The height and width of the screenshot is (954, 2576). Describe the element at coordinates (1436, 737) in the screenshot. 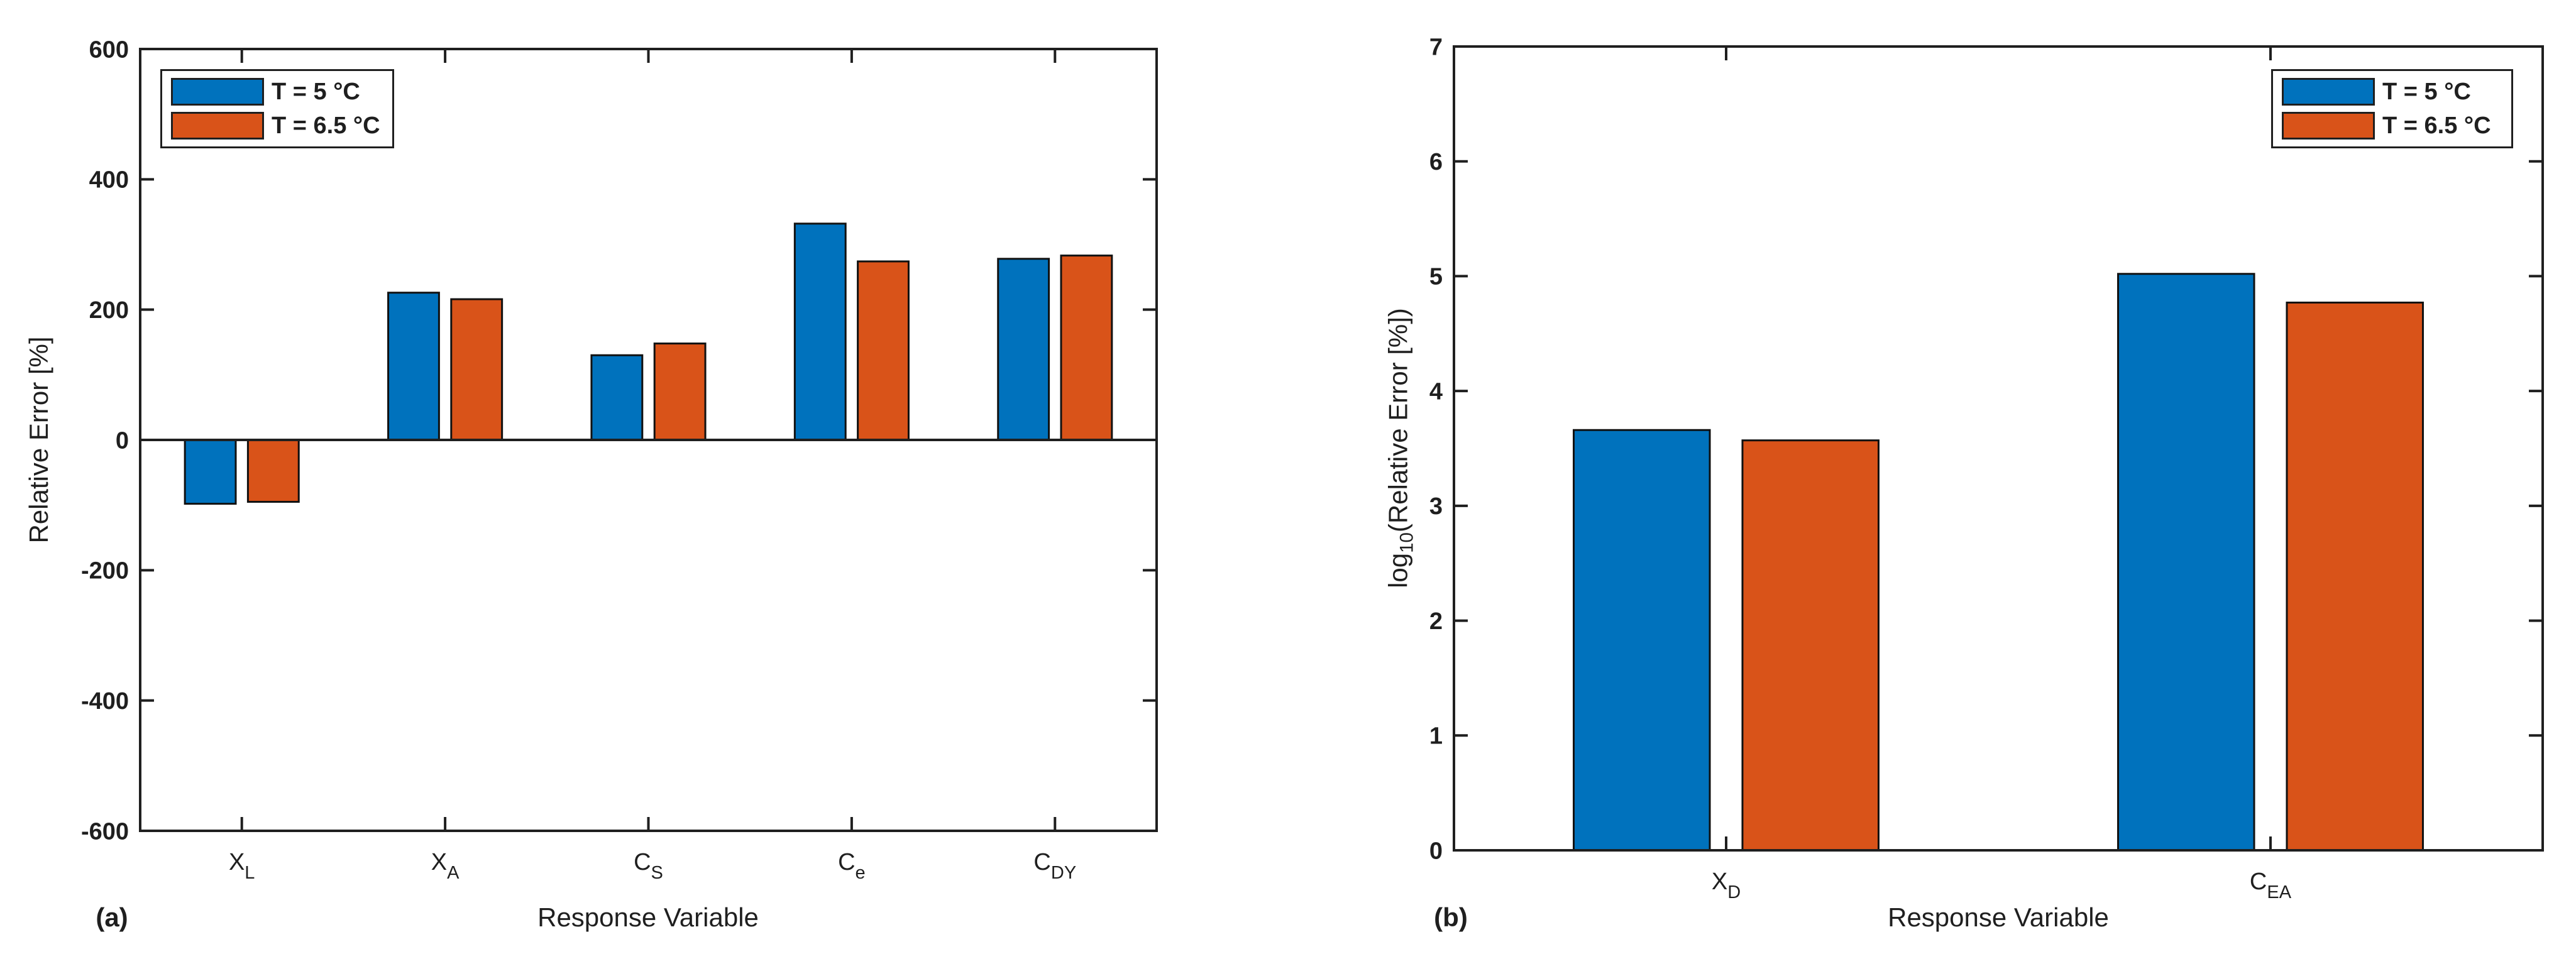

I see `y-tick-label: 1` at that location.